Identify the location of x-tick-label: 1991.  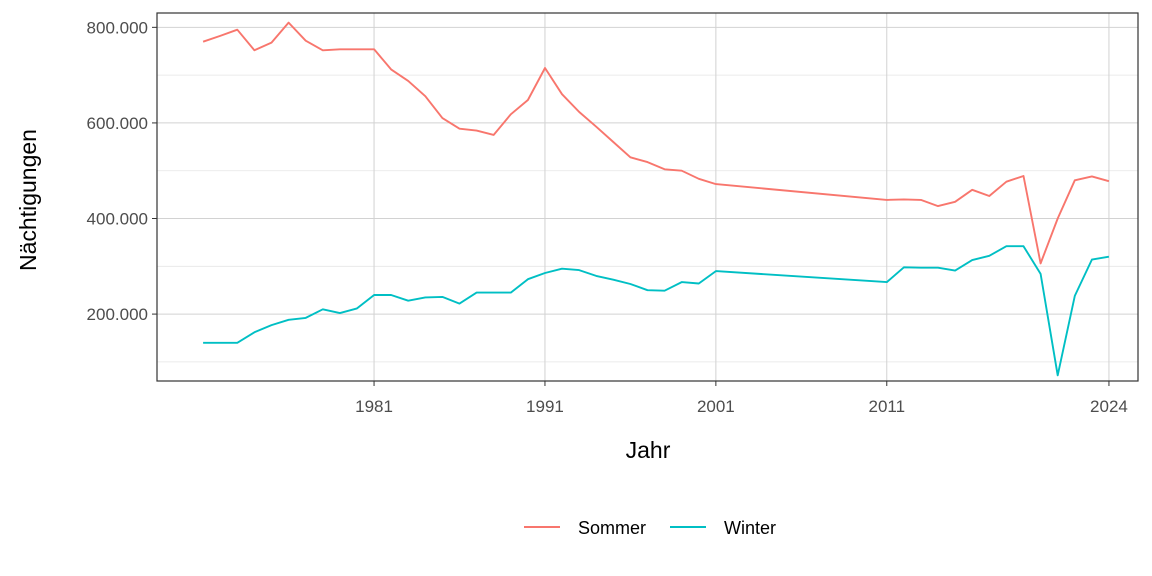
(545, 406).